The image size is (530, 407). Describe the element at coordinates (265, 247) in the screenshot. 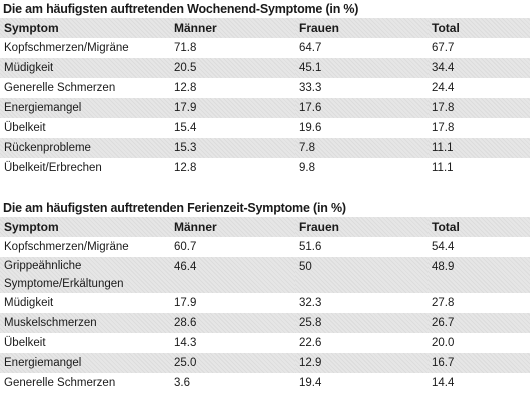

I see `table-row: Kopfschmerzen/Migräne 60.7 51.6 54.4` at that location.